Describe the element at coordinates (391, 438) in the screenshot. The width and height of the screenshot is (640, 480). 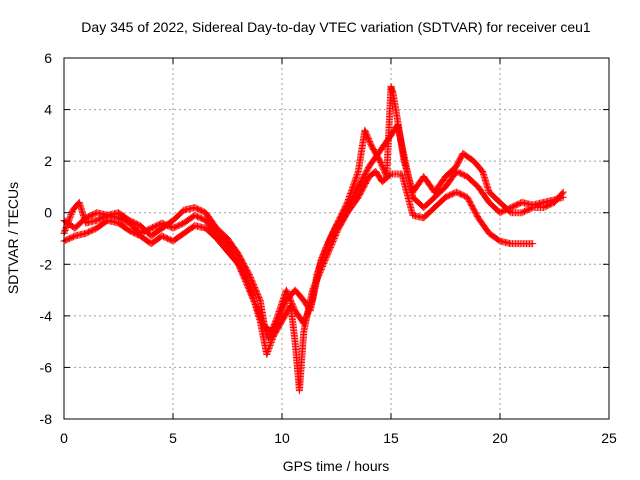
I see `x-tick-label: 15` at that location.